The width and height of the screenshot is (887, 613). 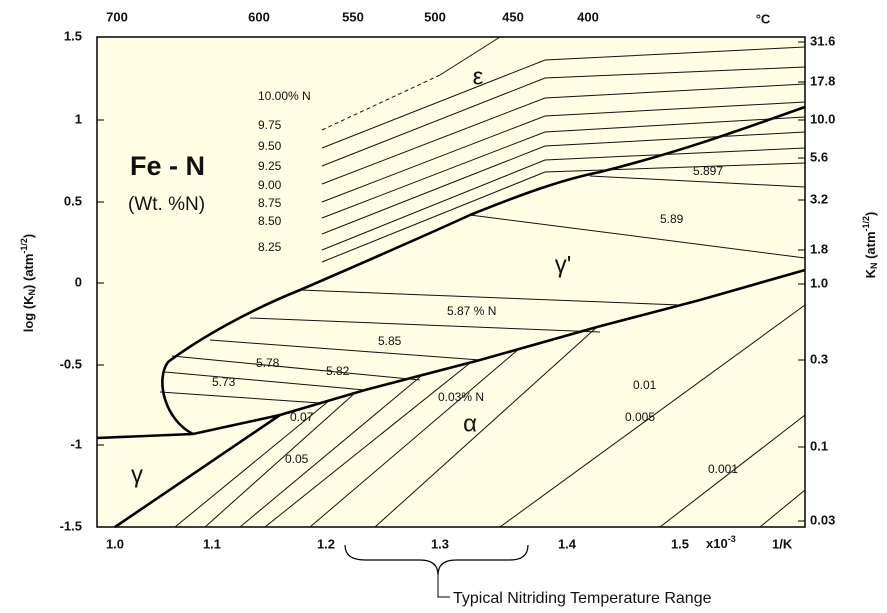 I want to click on x-tick-label: 1.4, so click(x=567, y=543).